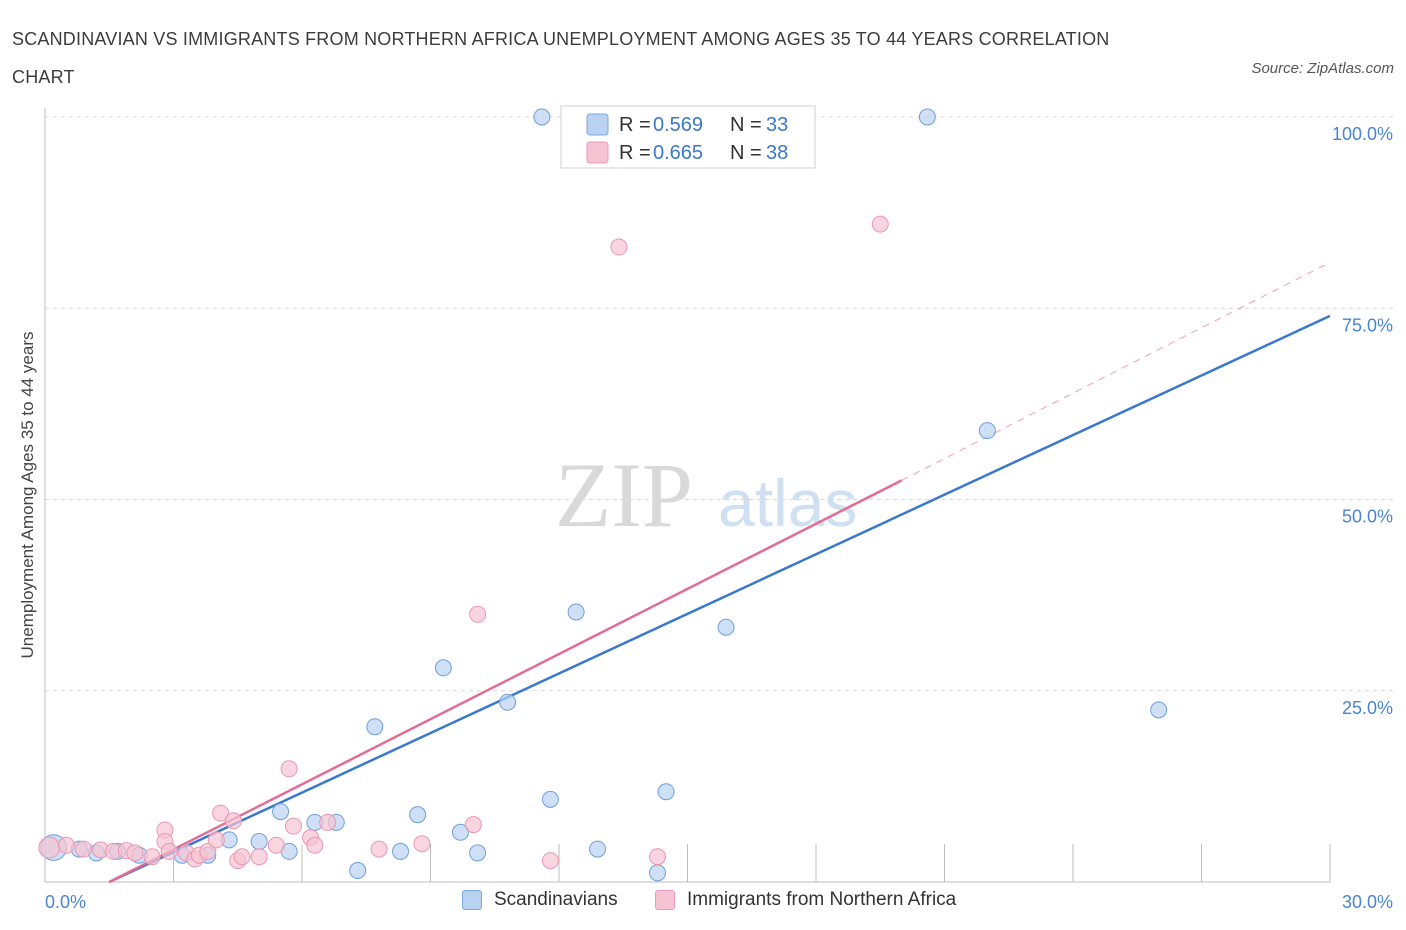 This screenshot has width=1406, height=930. Describe the element at coordinates (746, 153) in the screenshot. I see `legend-n-label-2: N =` at that location.